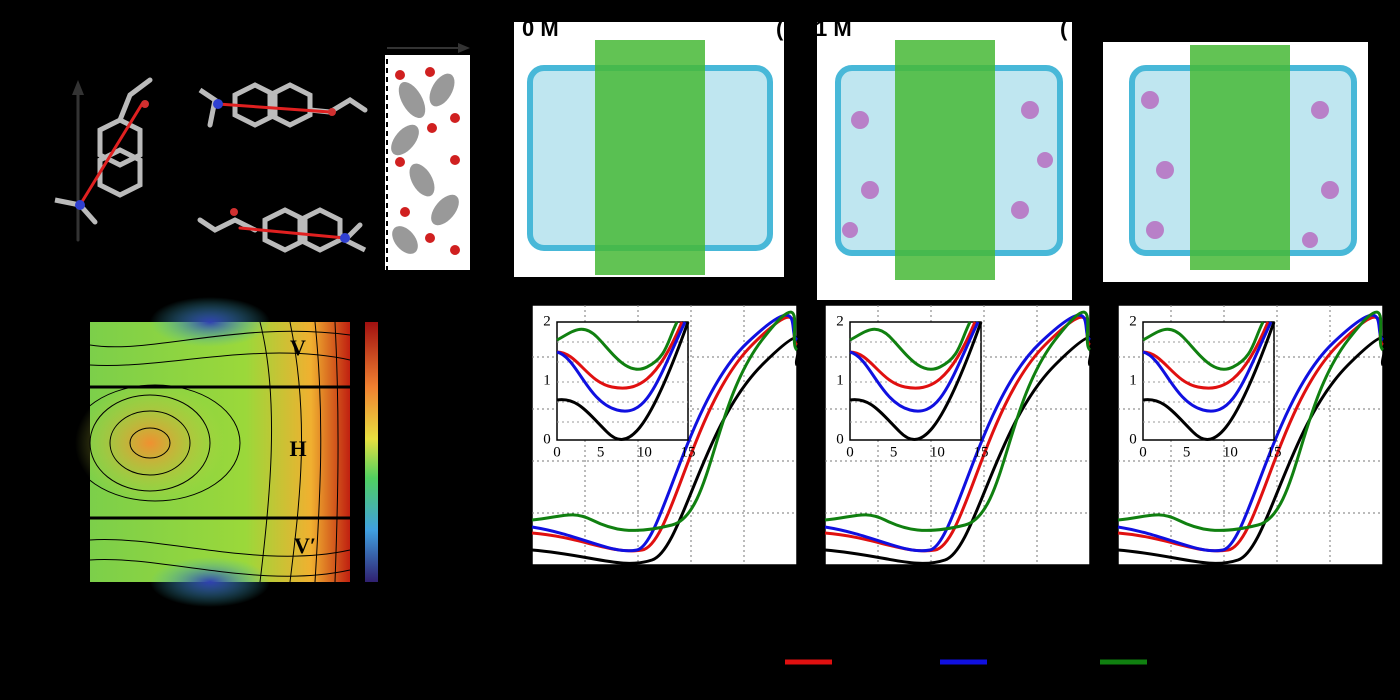 Image resolution: width=1400 pixels, height=700 pixels. I want to click on molecule-sketch, so click(211, 165).